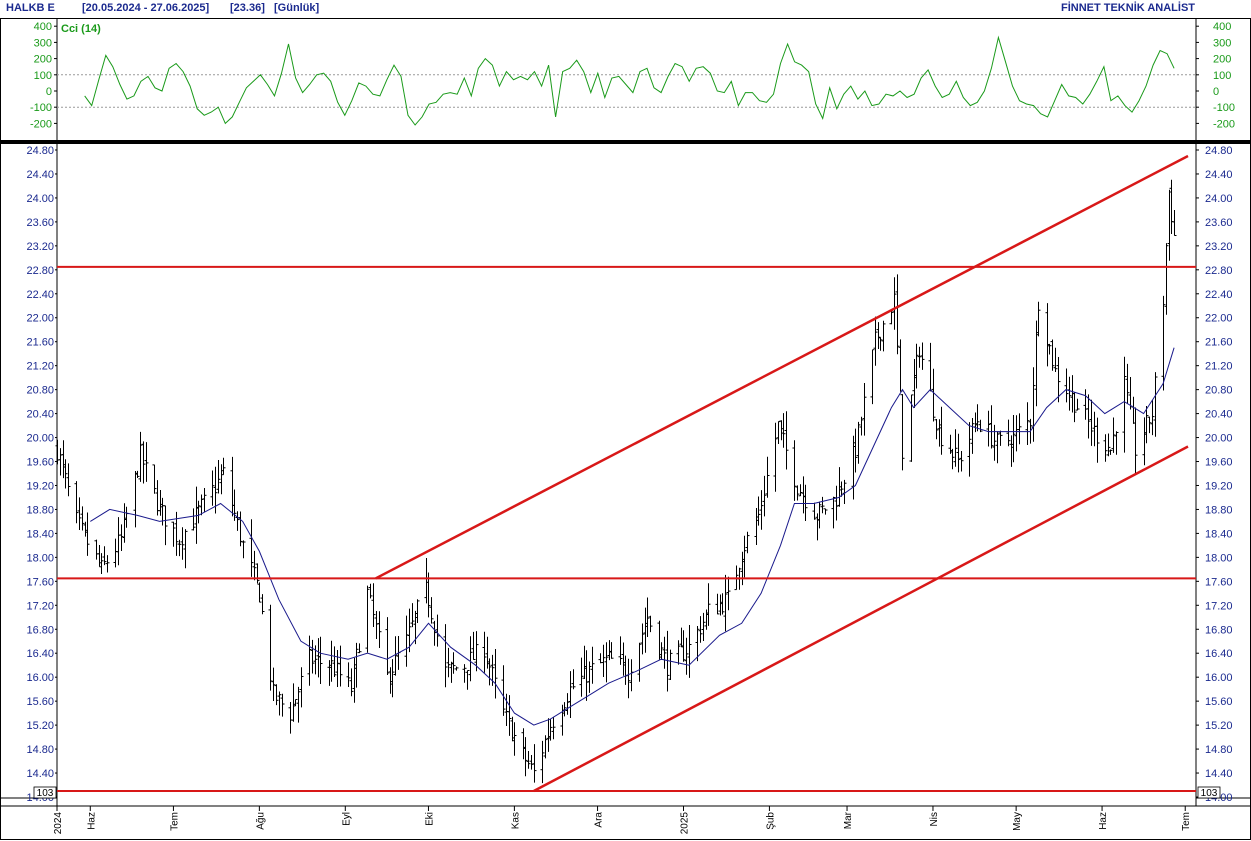 The width and height of the screenshot is (1251, 841). What do you see at coordinates (429, 819) in the screenshot?
I see `date-tick-label: Eki` at bounding box center [429, 819].